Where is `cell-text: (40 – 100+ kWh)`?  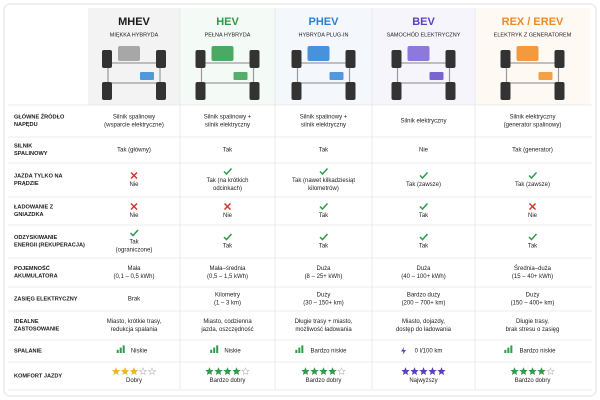 cell-text: (40 – 100+ kWh) is located at coordinates (423, 277).